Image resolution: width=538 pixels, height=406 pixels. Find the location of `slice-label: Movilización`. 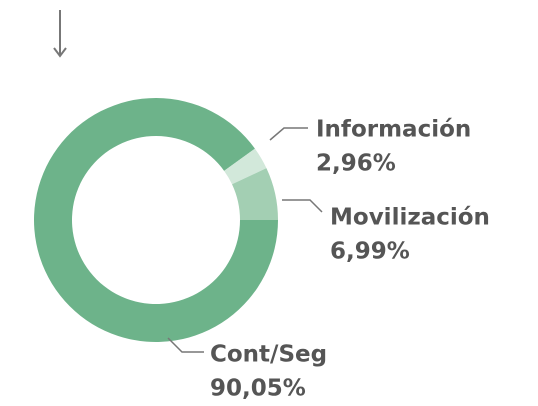

slice-label: Movilización is located at coordinates (410, 218).